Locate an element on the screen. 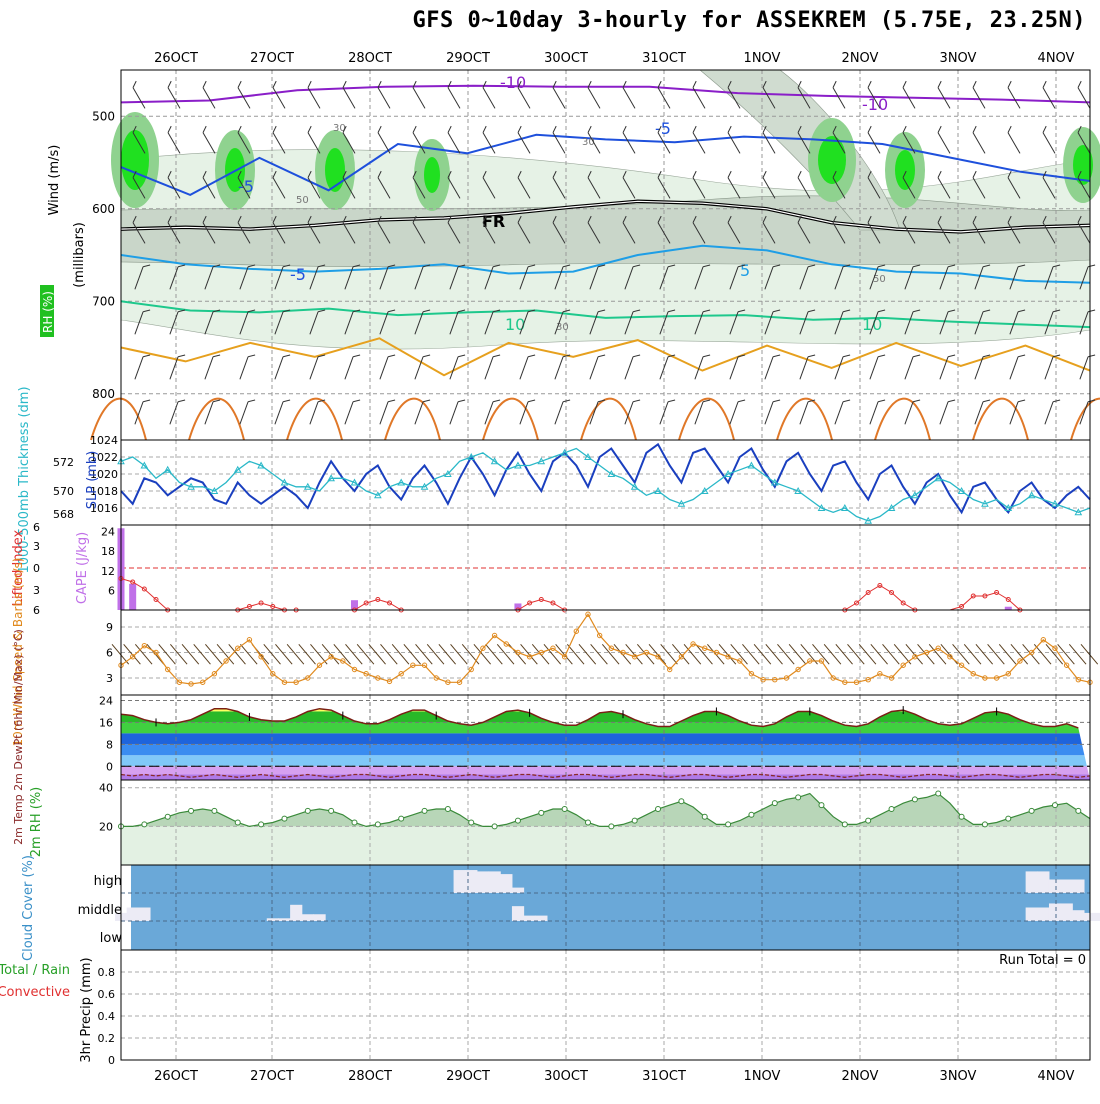 The height and width of the screenshot is (1104, 1100). rh-tick-label: 40 is located at coordinates (106, 788).